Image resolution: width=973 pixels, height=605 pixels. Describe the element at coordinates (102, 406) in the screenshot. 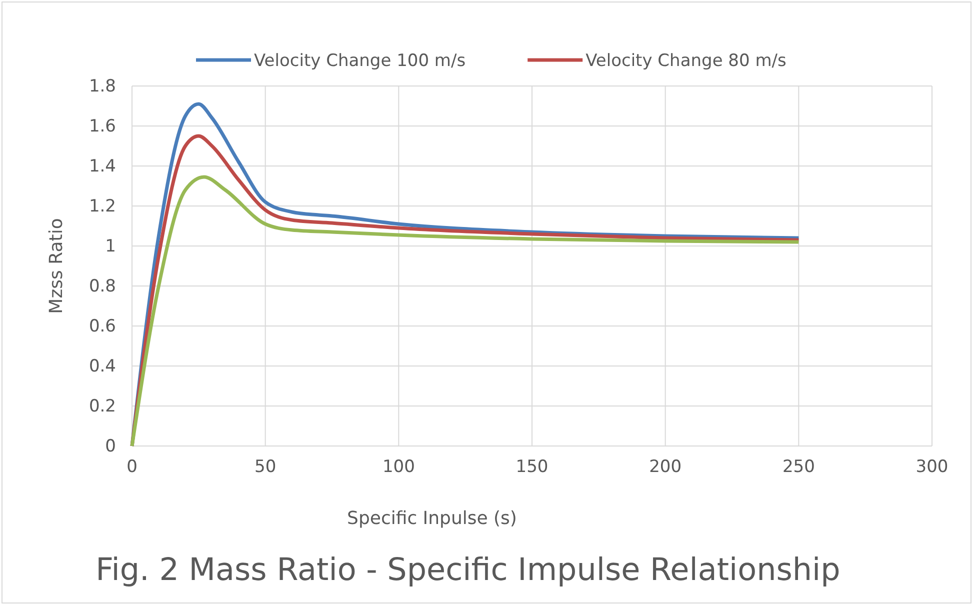

I see `y-tick-label: 0.2` at that location.